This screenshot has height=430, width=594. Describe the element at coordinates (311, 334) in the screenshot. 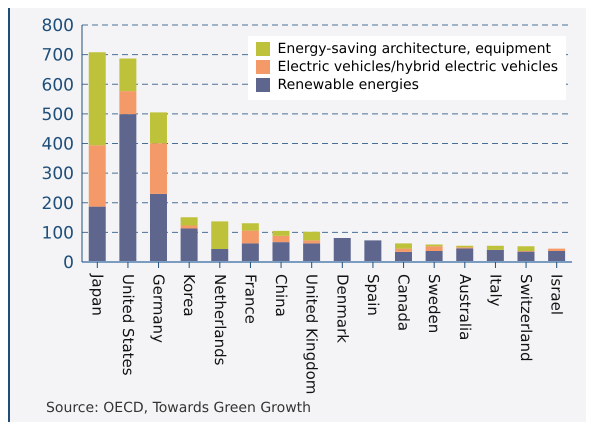

I see `x-tick-label: United Kingdom` at that location.